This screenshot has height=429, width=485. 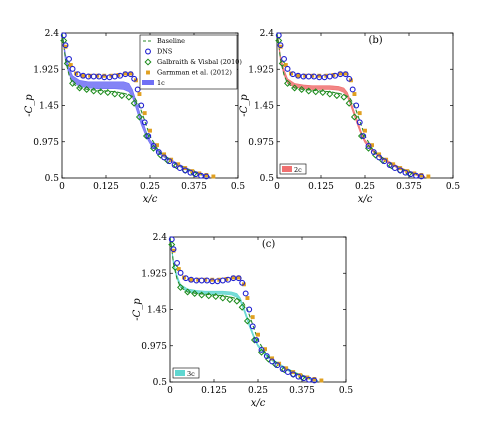 I want to click on series-band-1c, so click(x=136, y=107).